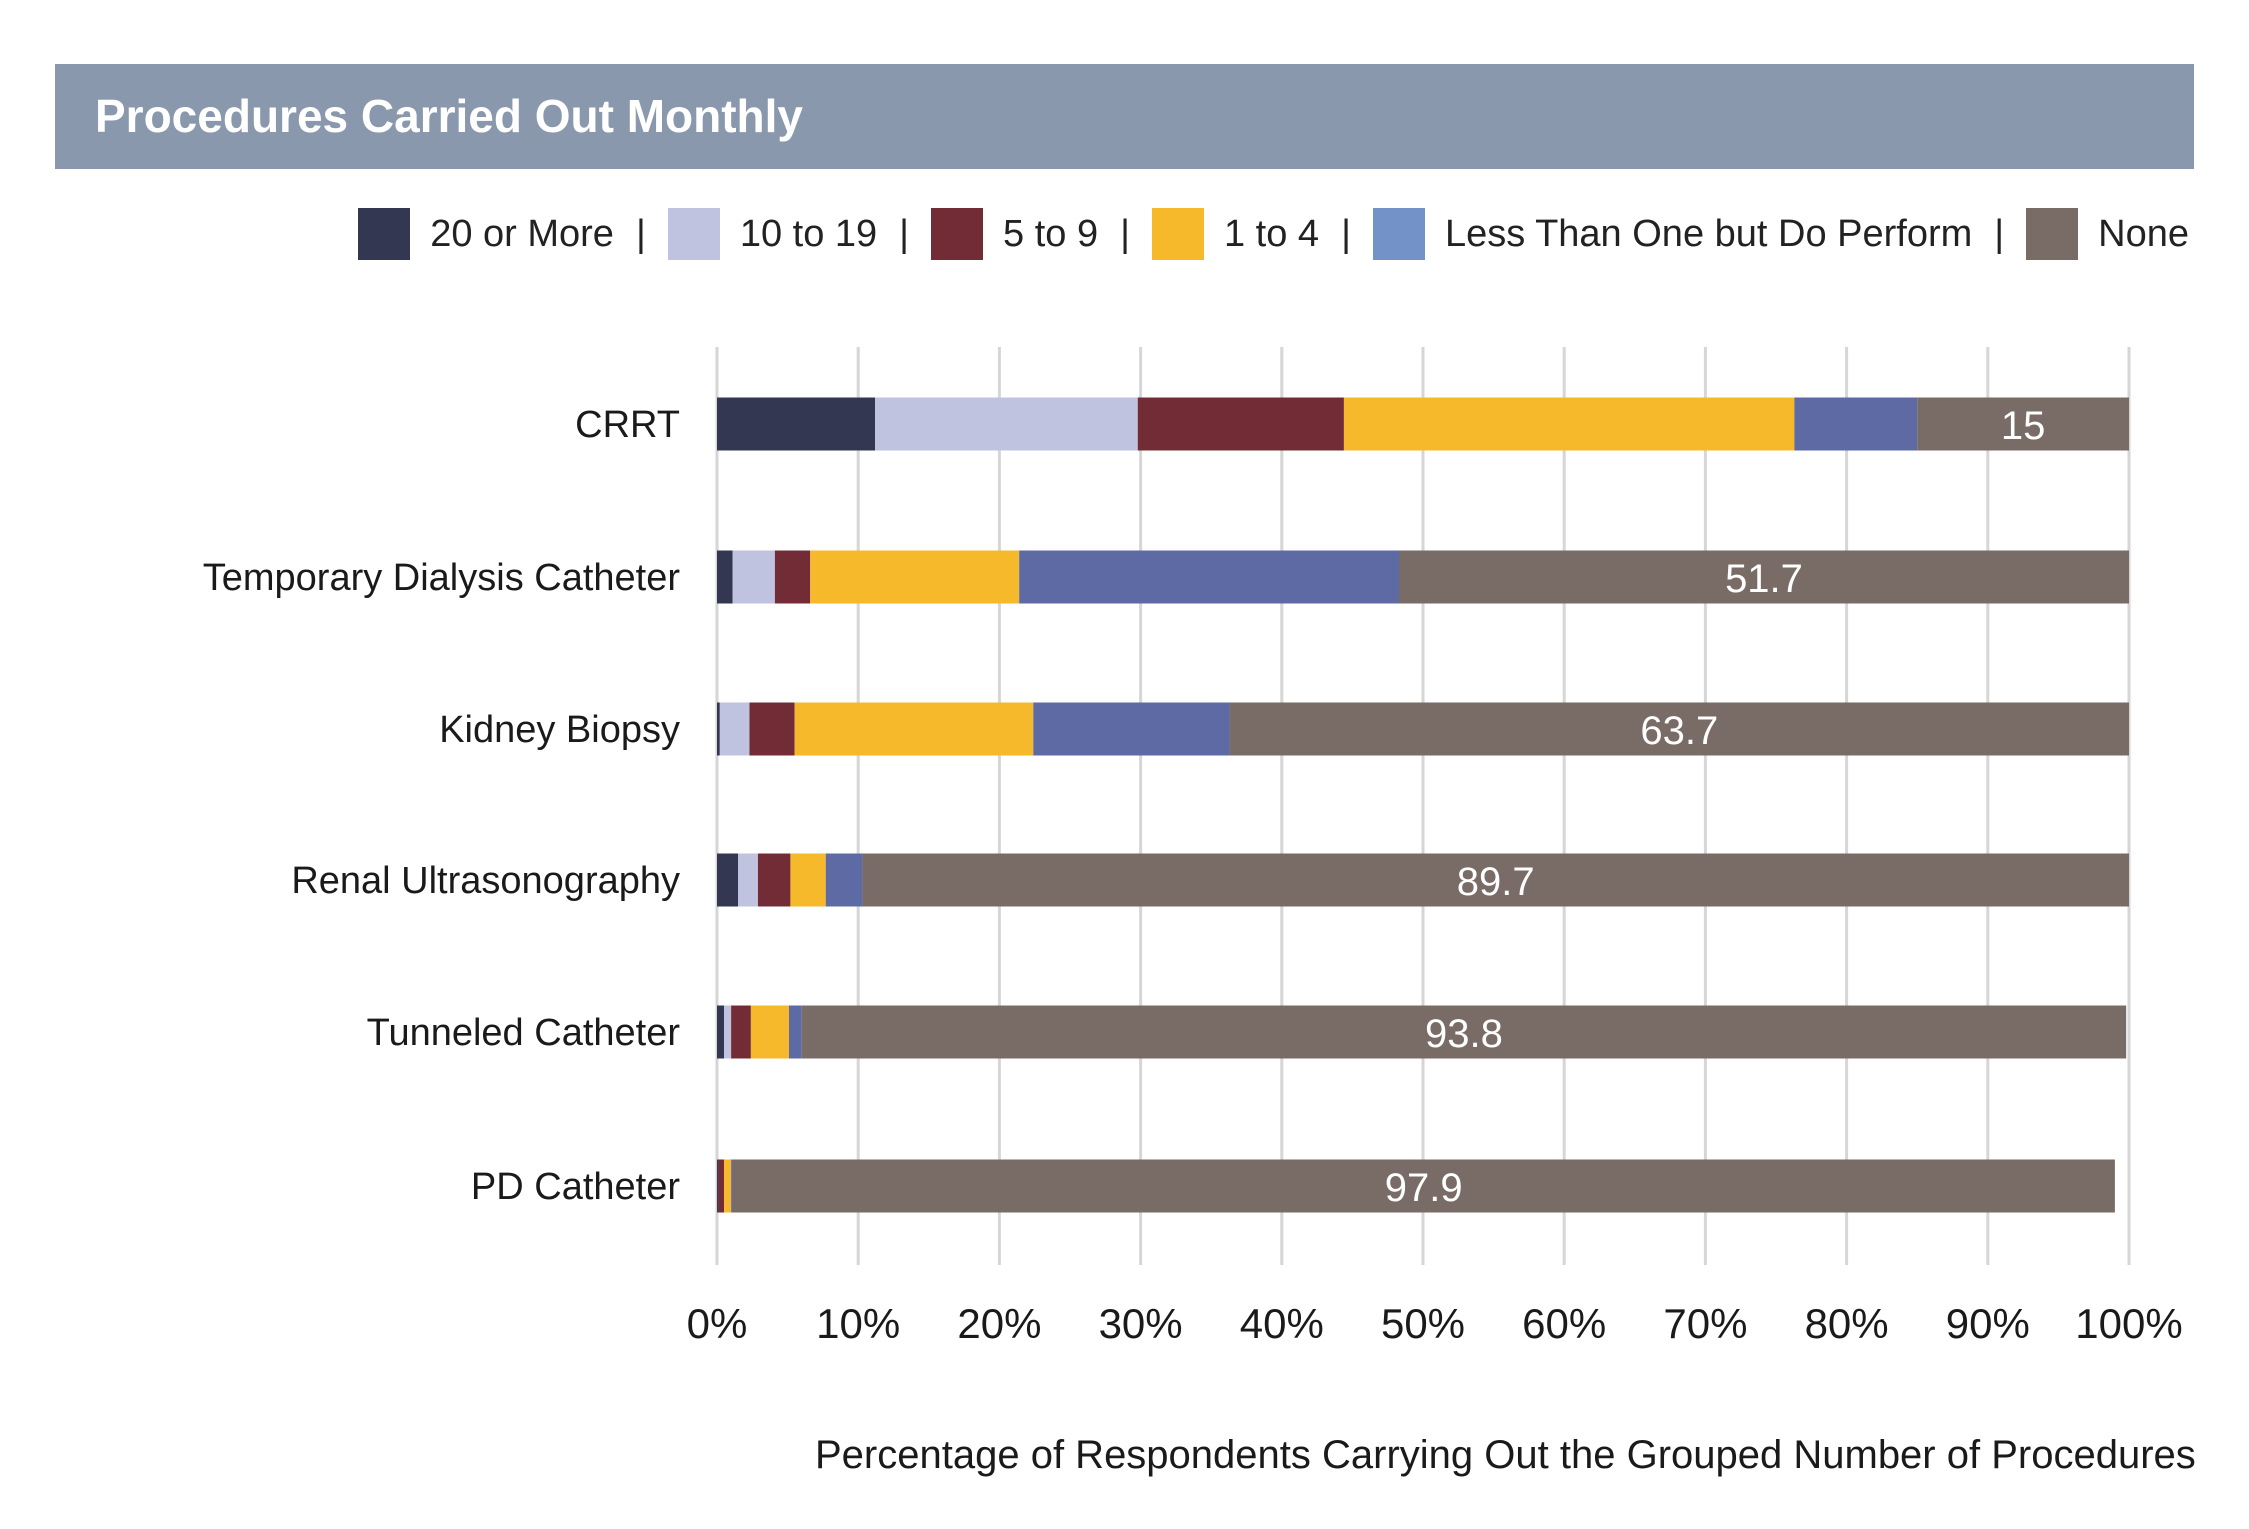 Image resolution: width=2249 pixels, height=1529 pixels. What do you see at coordinates (522, 233) in the screenshot?
I see `legend-label: 20 or More` at bounding box center [522, 233].